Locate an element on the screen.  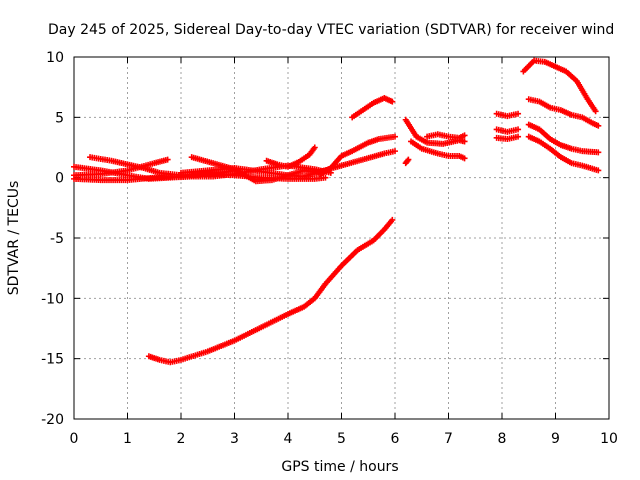
x-tick-label: 8 is located at coordinates (502, 439).